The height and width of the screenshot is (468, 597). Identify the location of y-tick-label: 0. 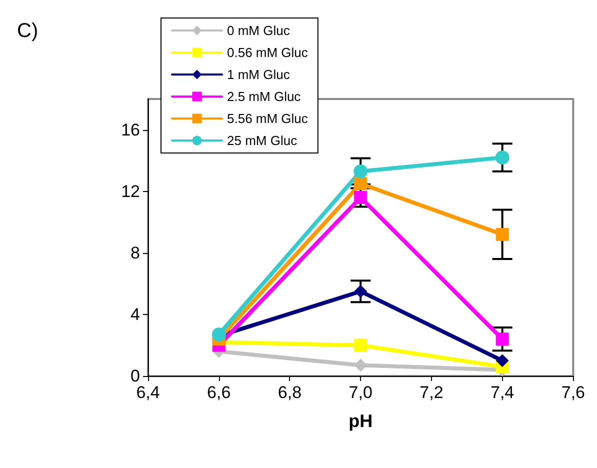
(135, 376).